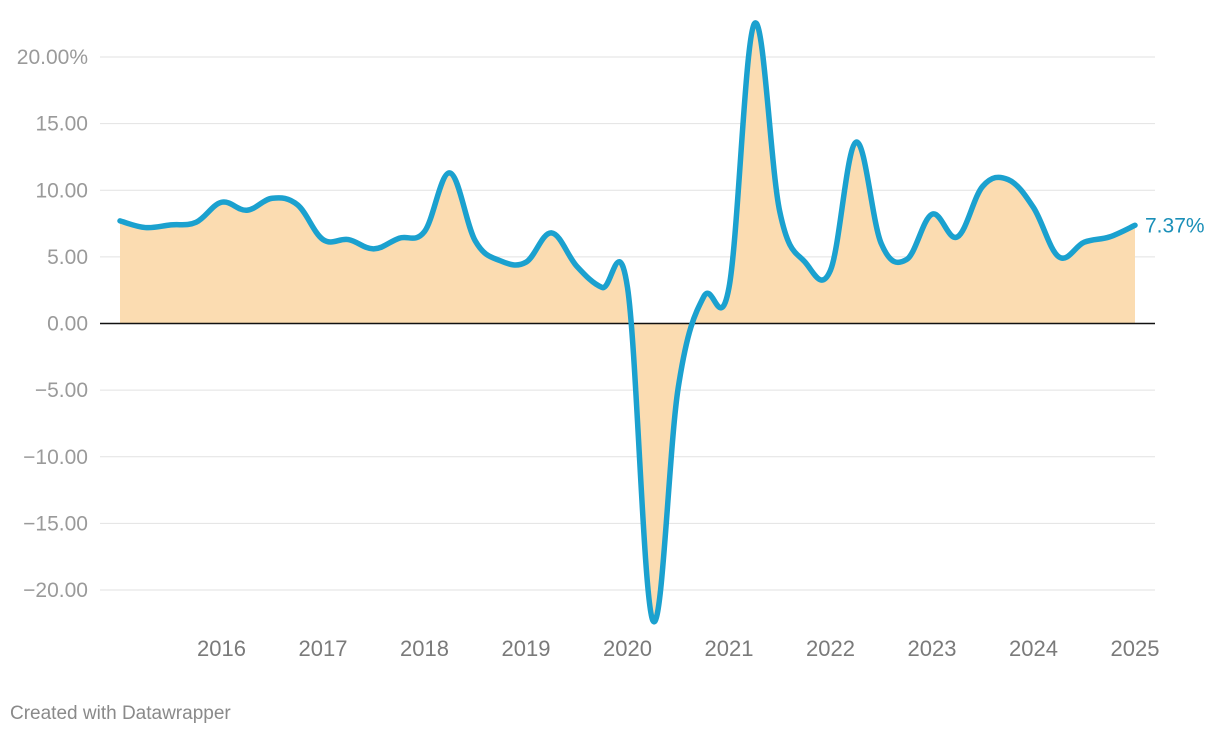 The width and height of the screenshot is (1220, 738). I want to click on x-tick-label: 2017, so click(323, 648).